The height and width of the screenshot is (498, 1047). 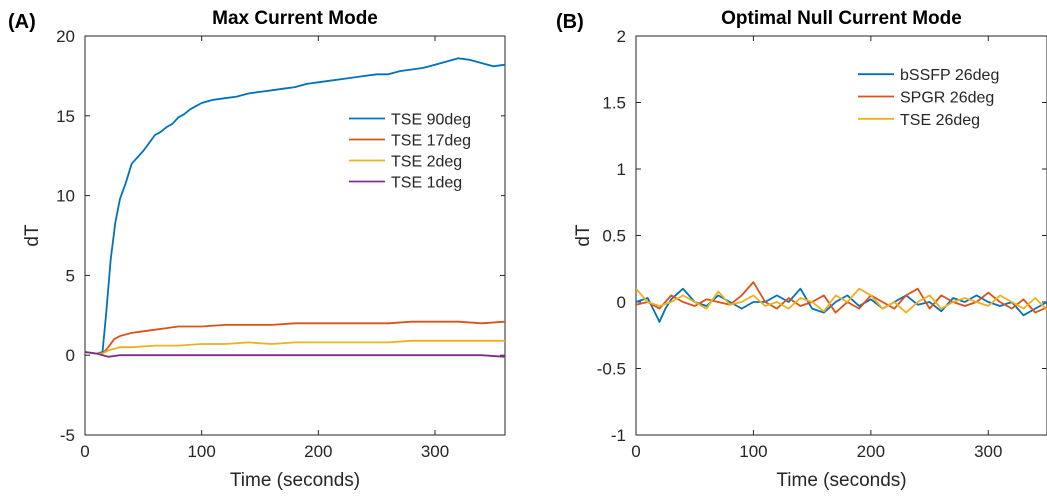 What do you see at coordinates (621, 36) in the screenshot?
I see `y-tick-label: 2` at bounding box center [621, 36].